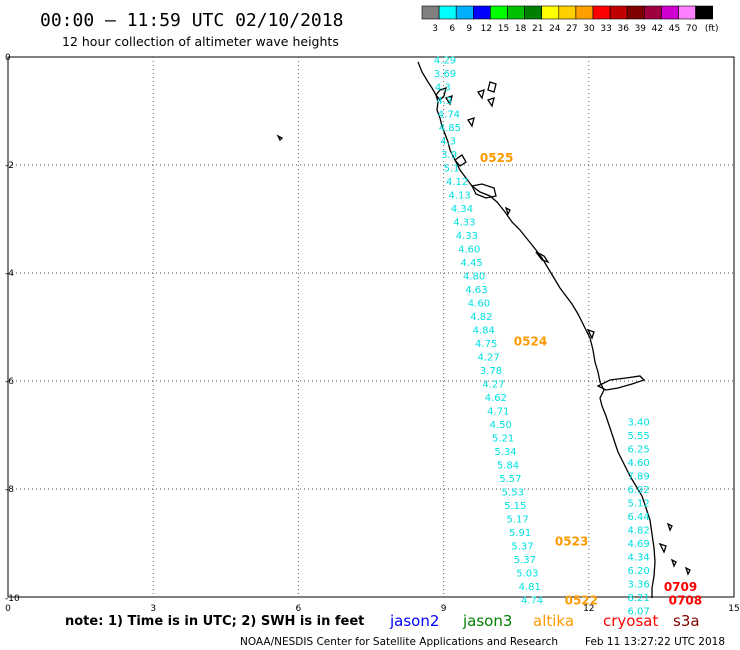 The image size is (740, 650). What do you see at coordinates (450, 128) in the screenshot?
I see `wave-height-value: 4.85` at bounding box center [450, 128].